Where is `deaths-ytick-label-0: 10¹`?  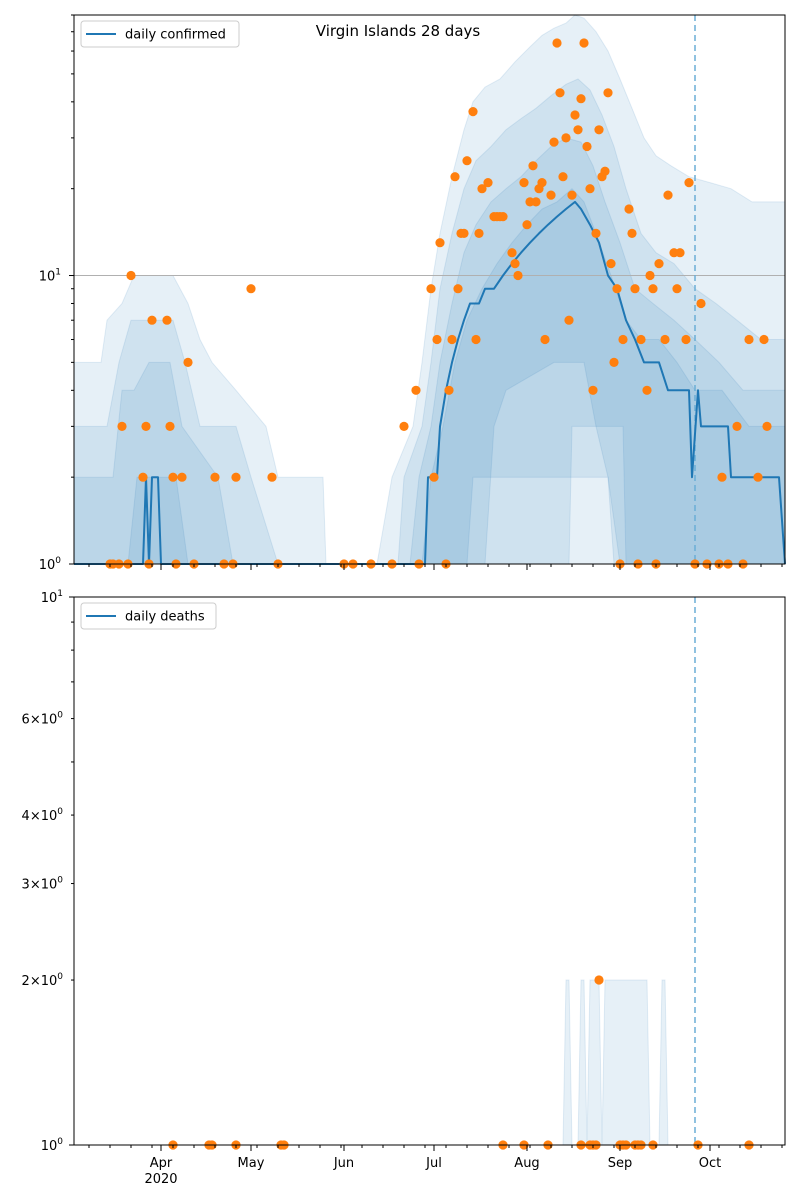 deaths-ytick-label-0: 10¹ is located at coordinates (52, 597).